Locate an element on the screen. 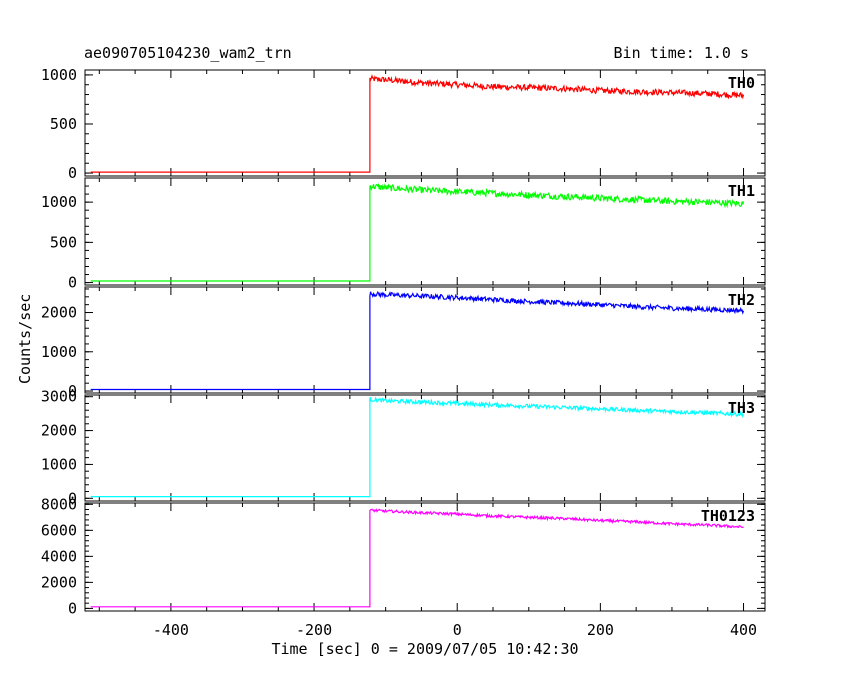 The height and width of the screenshot is (680, 850). x-tick-label: 0 is located at coordinates (457, 630).